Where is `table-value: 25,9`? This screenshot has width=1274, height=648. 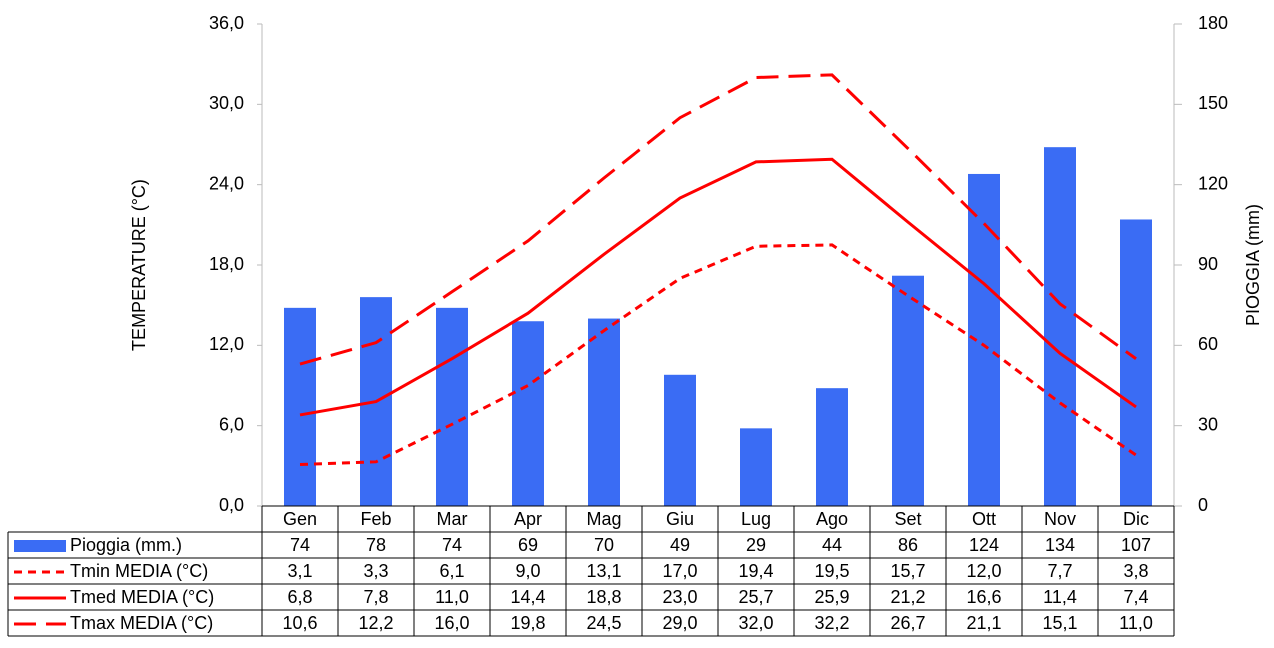
table-value: 25,9 is located at coordinates (831, 597).